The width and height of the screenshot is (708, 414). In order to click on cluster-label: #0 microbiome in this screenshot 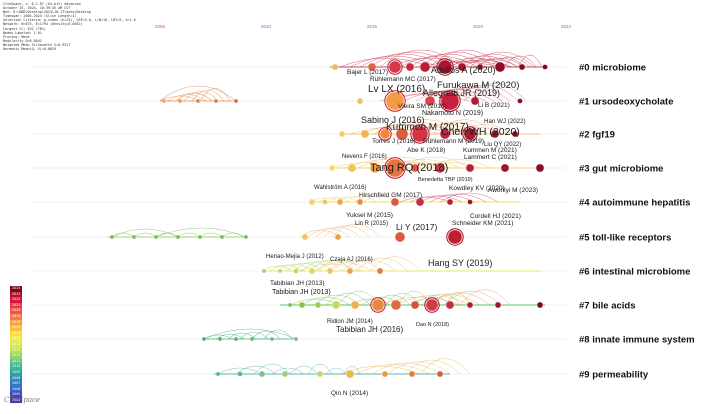, I will do `click(612, 68)`.